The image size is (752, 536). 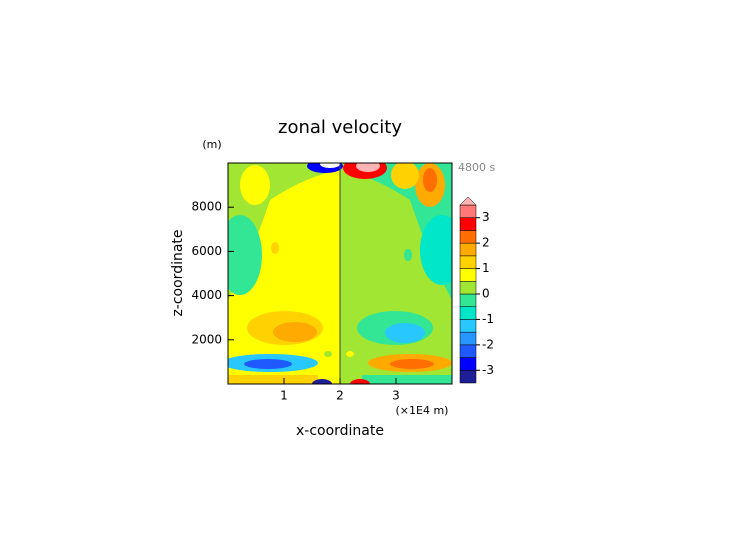 I want to click on y-unit: (m), so click(x=211, y=144).